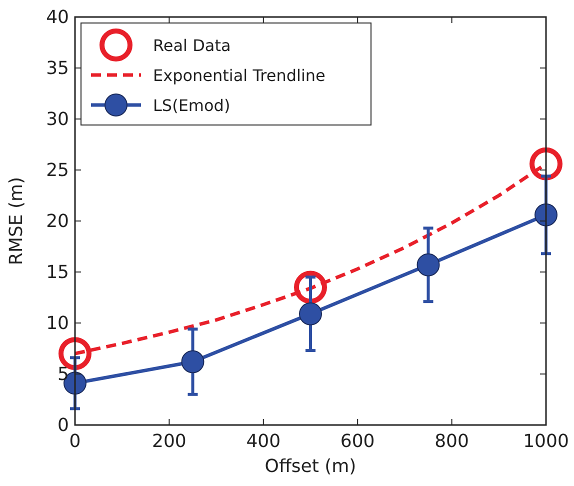  What do you see at coordinates (63, 425) in the screenshot?
I see `y-tick-label: 0` at bounding box center [63, 425].